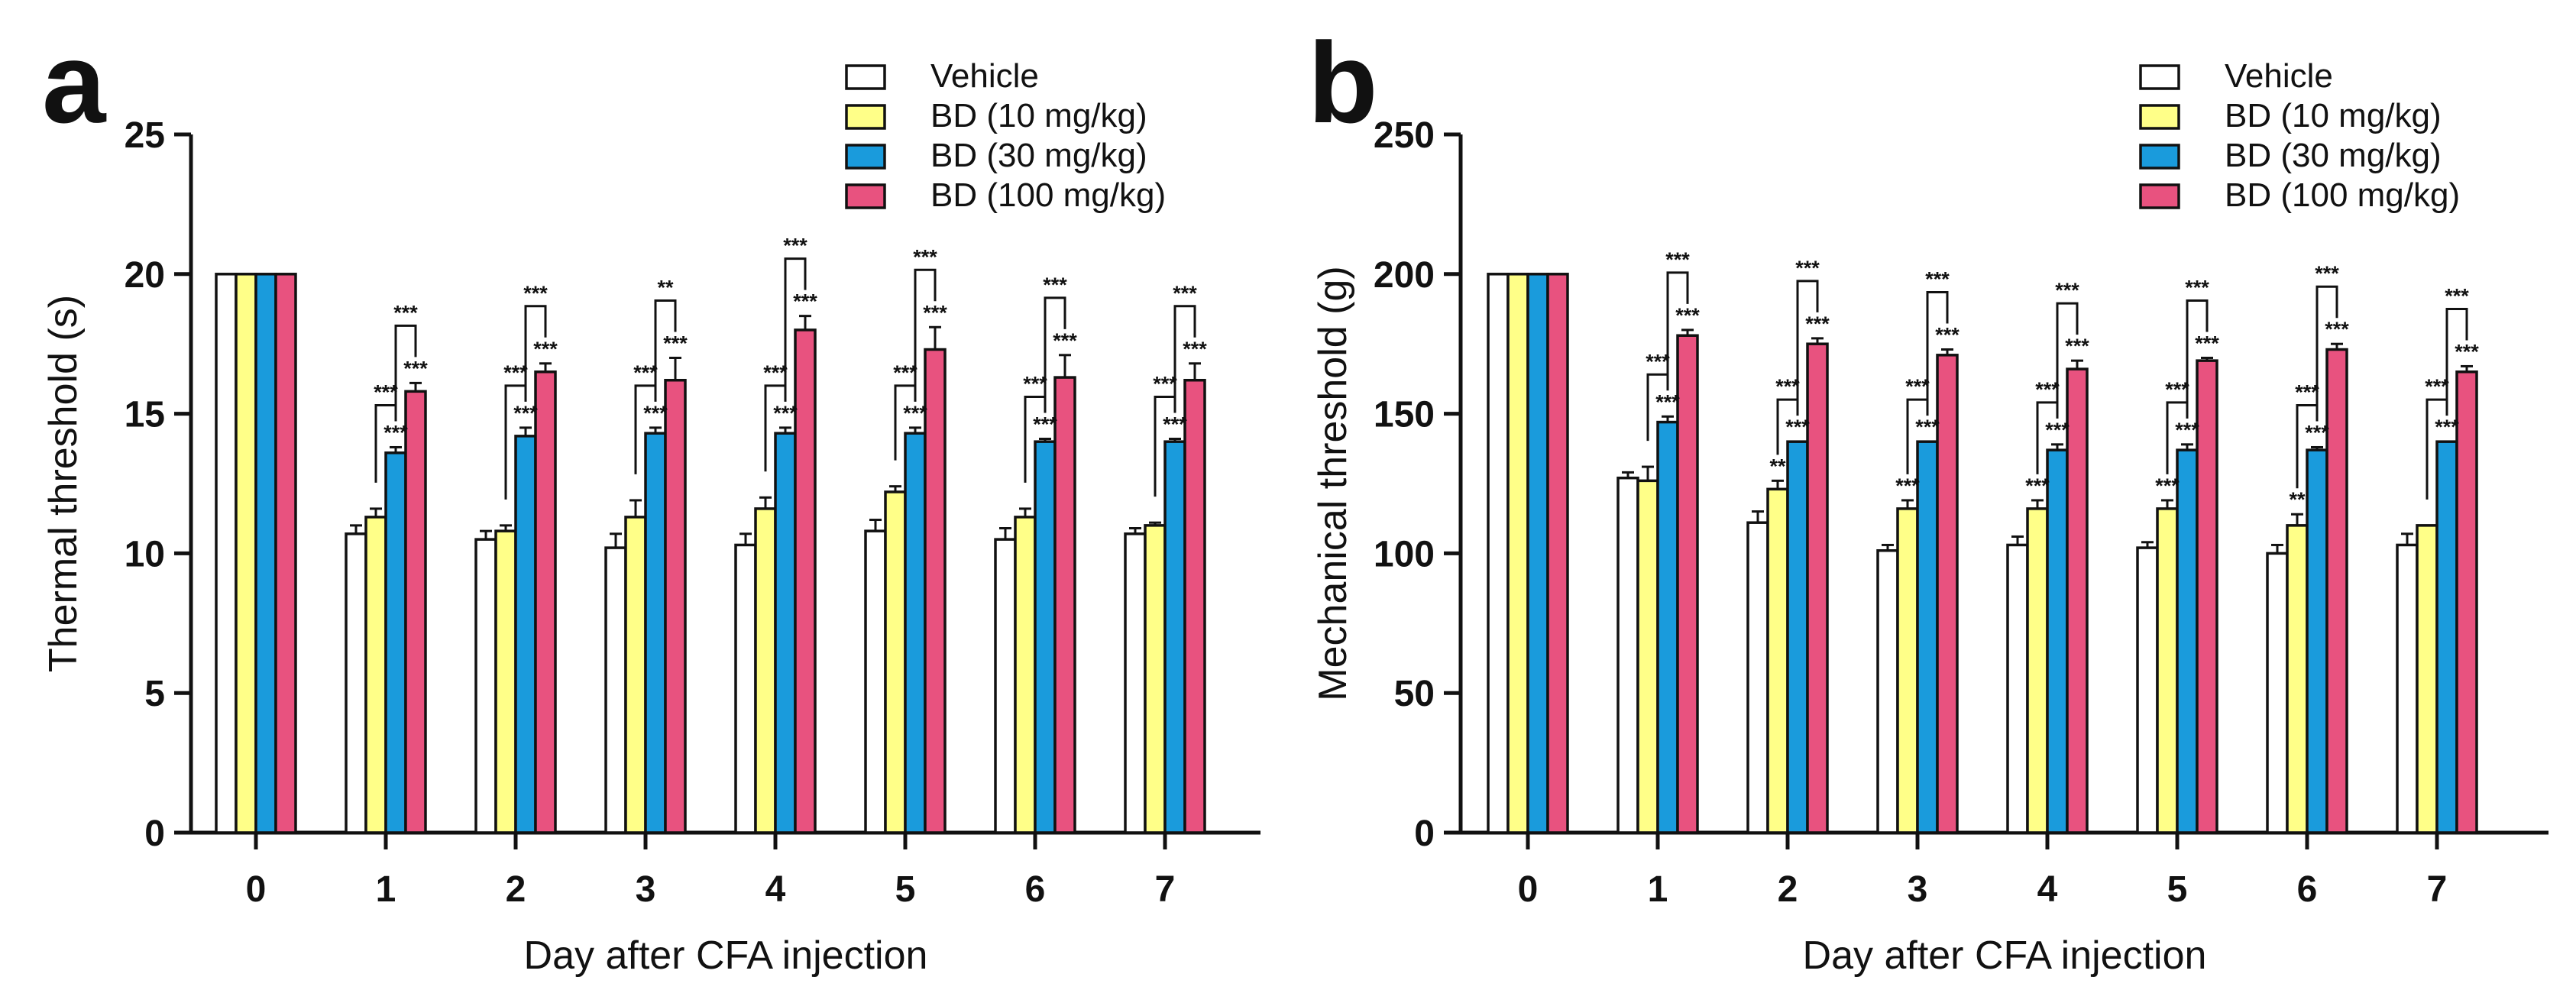 The image size is (2576, 990). I want to click on y-tick-label: 20, so click(145, 275).